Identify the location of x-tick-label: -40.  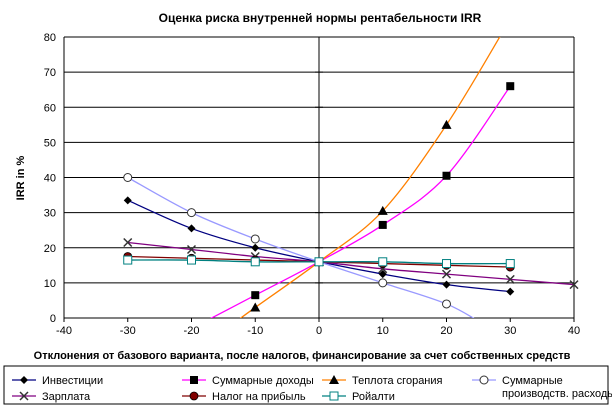
(64, 331).